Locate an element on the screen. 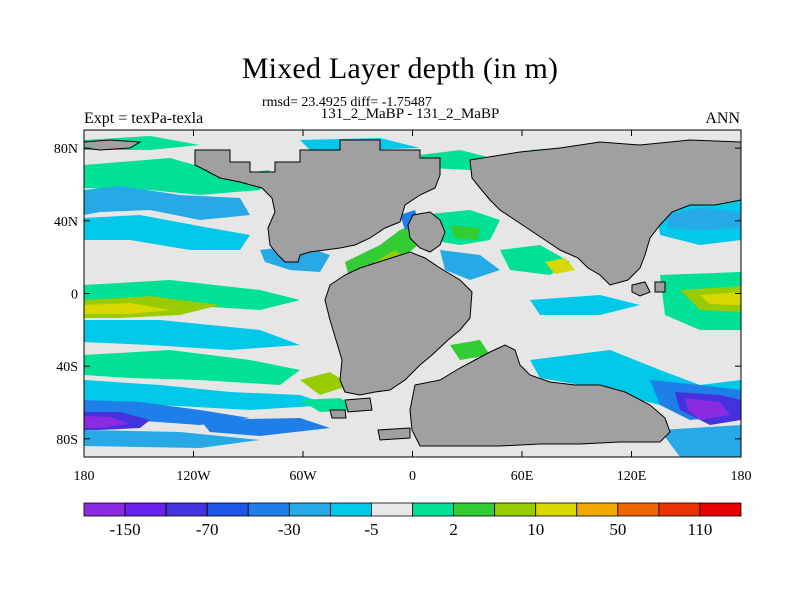 The image size is (800, 600). colorbar-label: 50 is located at coordinates (617, 529).